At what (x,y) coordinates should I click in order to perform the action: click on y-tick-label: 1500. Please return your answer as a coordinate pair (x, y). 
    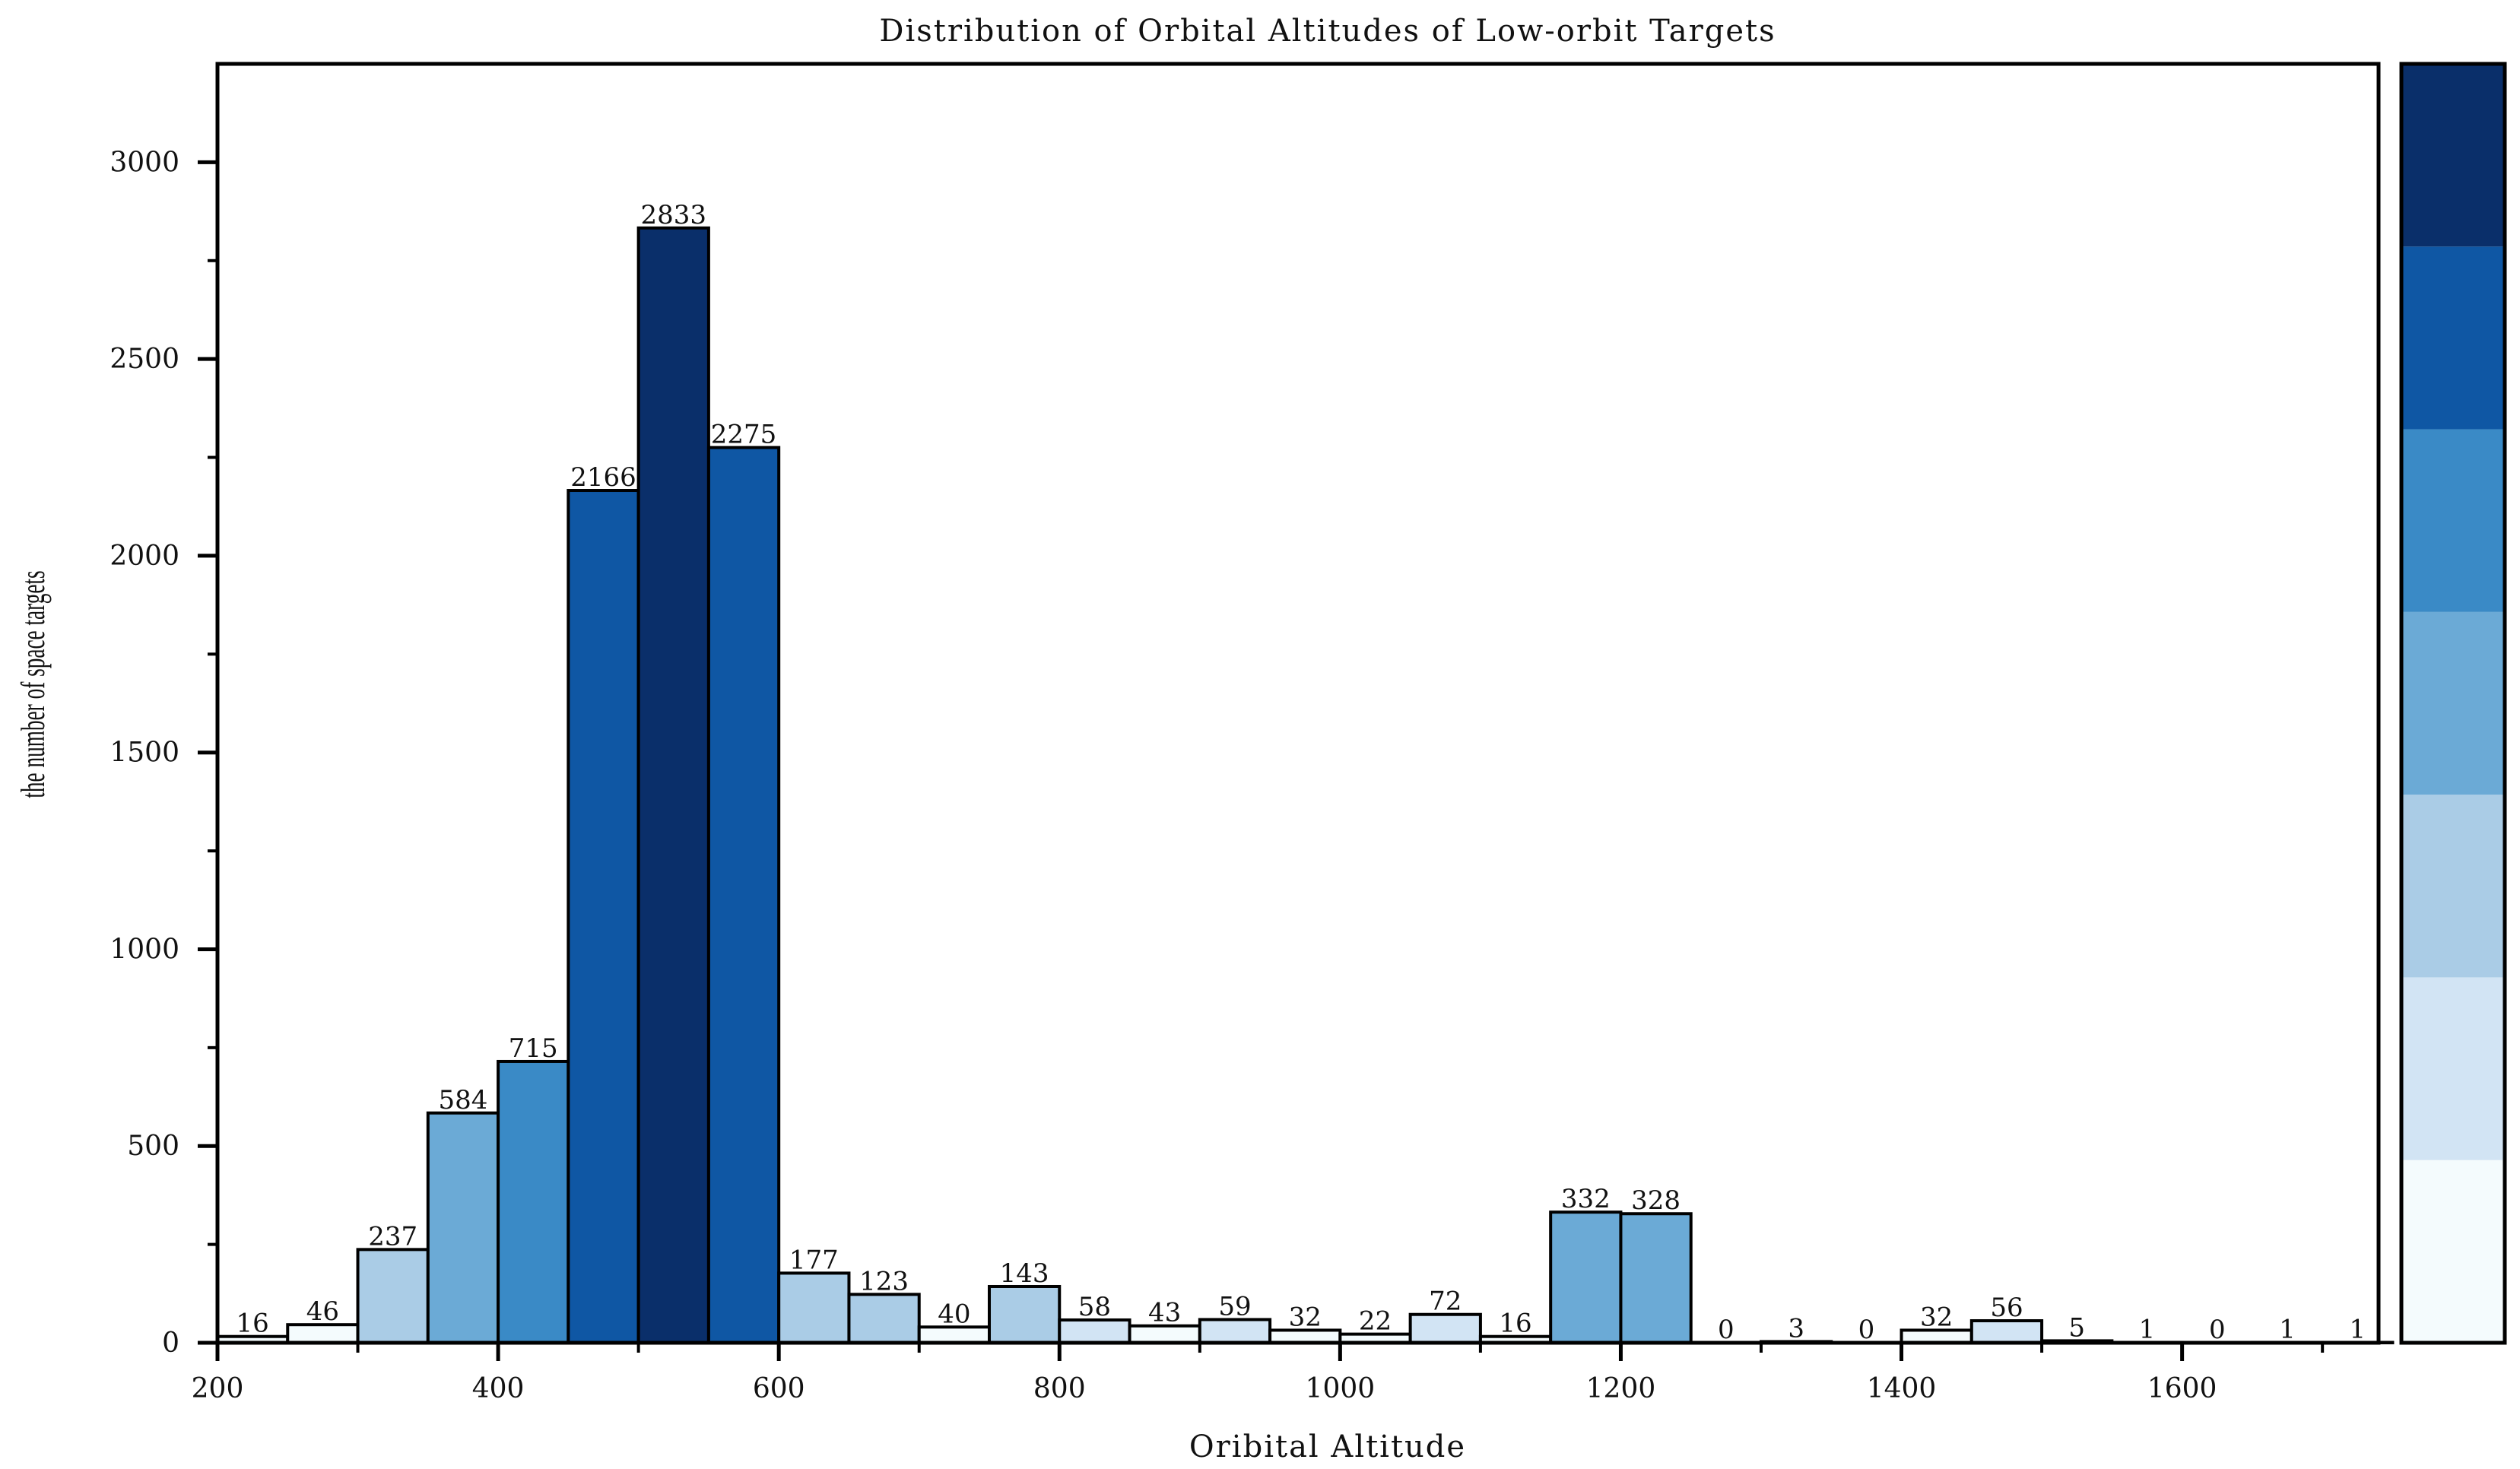
    Looking at the image, I should click on (144, 753).